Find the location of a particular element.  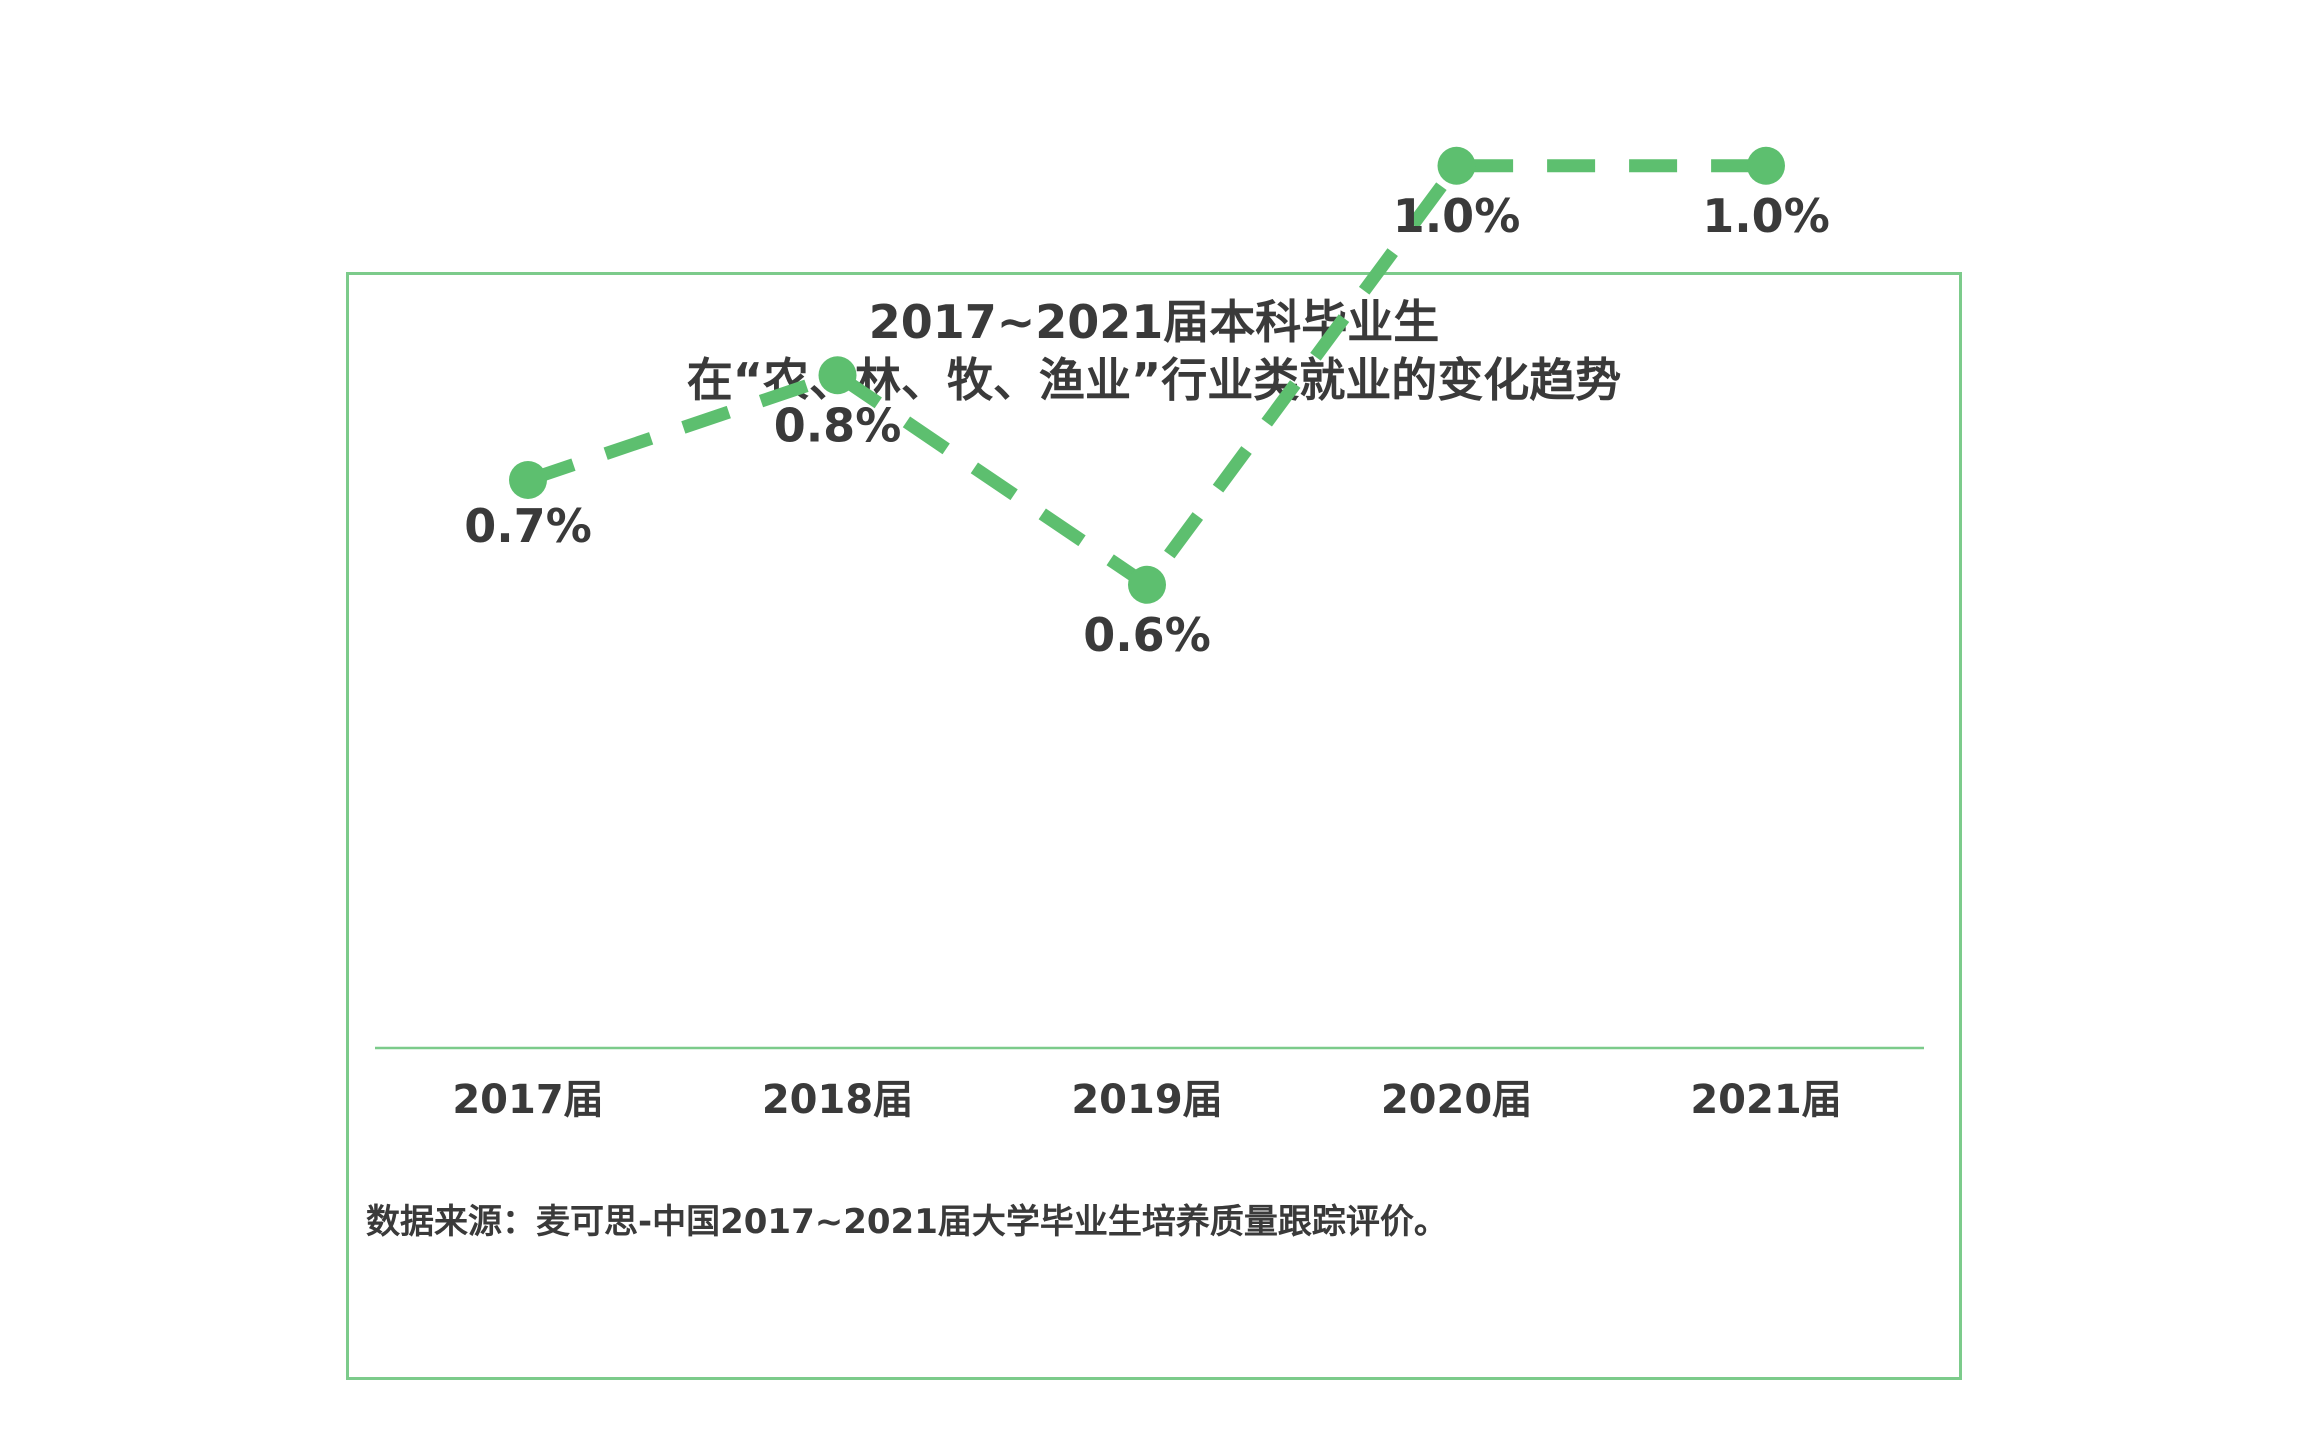

data-label: 0.7% is located at coordinates (528, 526).